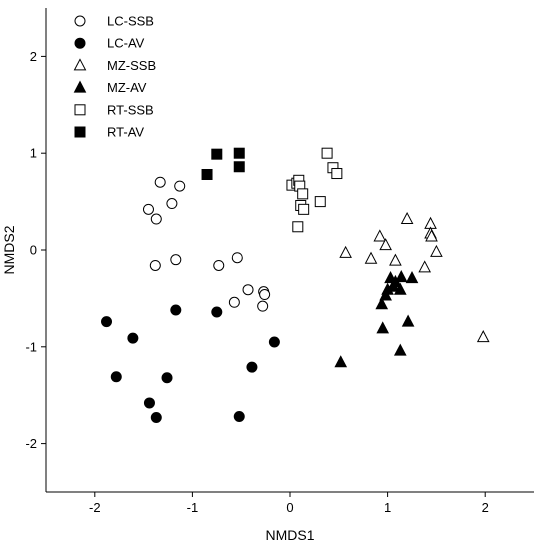 The width and height of the screenshot is (538, 550). I want to click on series-mz-ssb, so click(414, 277).